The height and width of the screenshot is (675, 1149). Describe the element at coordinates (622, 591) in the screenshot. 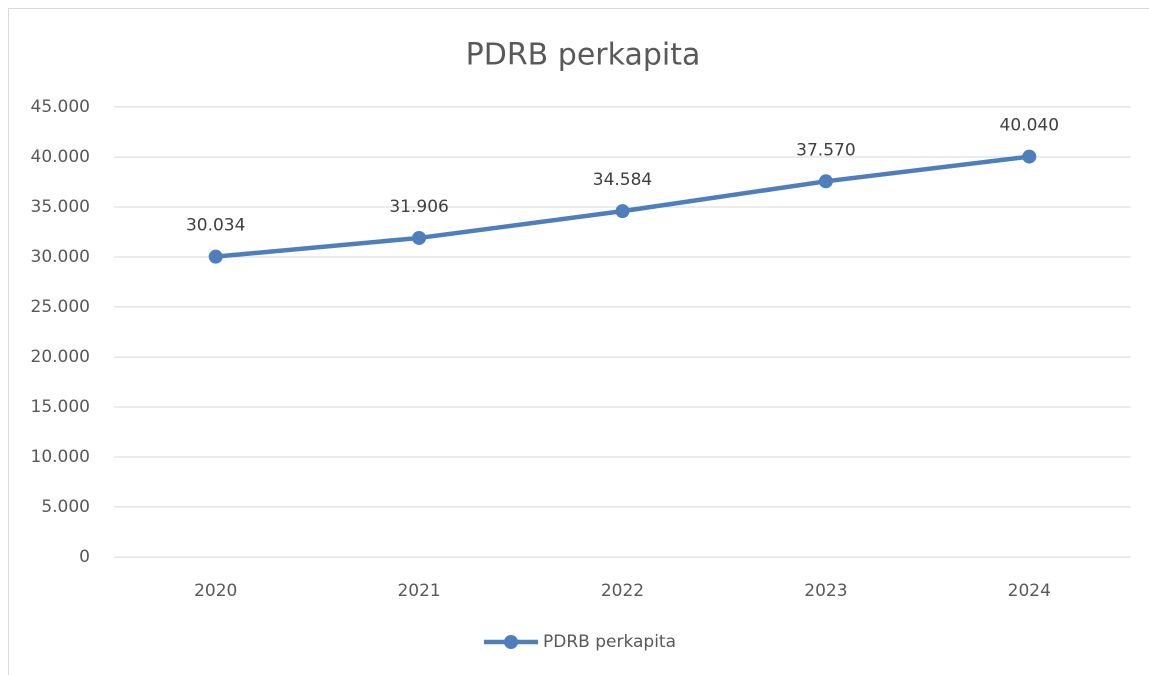

I see `x-tick-label: 2022` at that location.